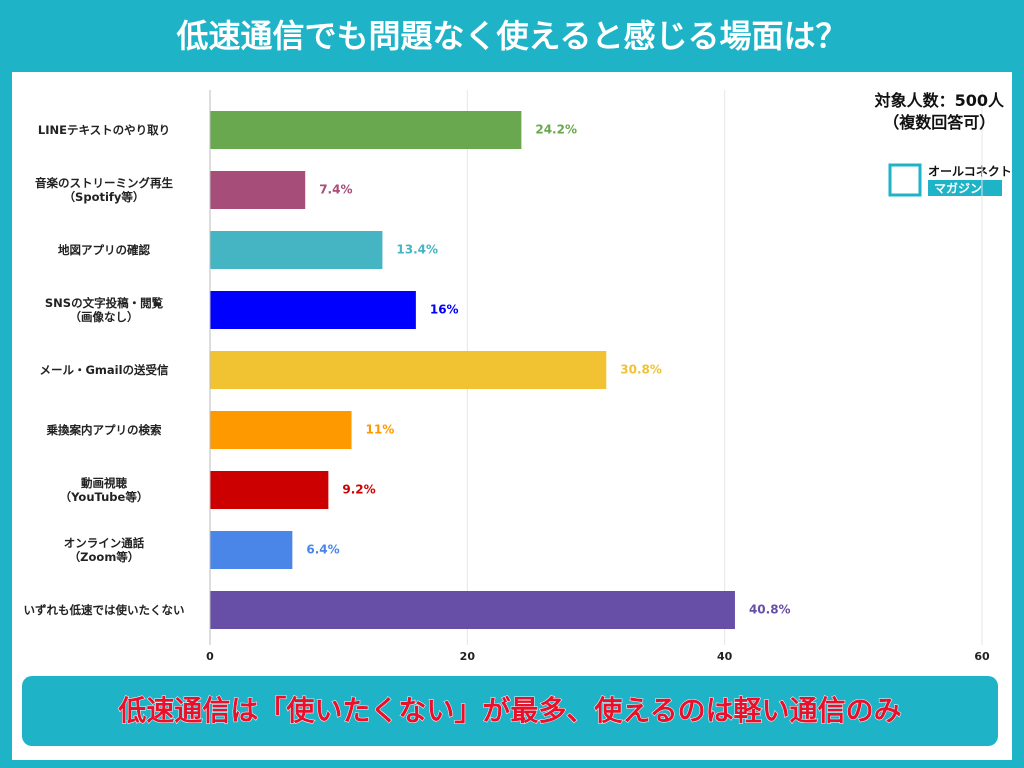 The image size is (1024, 768). I want to click on x-tick-label: 0, so click(210, 656).